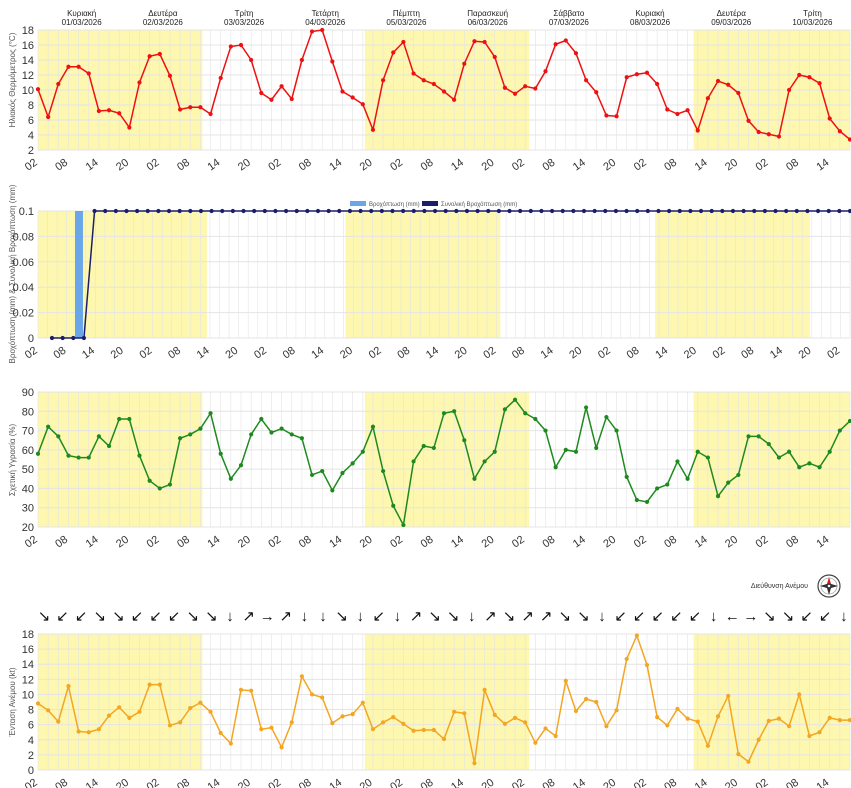 This screenshot has height=788, width=851. What do you see at coordinates (163, 13) in the screenshot?
I see `day-name: Δευτέρα` at bounding box center [163, 13].